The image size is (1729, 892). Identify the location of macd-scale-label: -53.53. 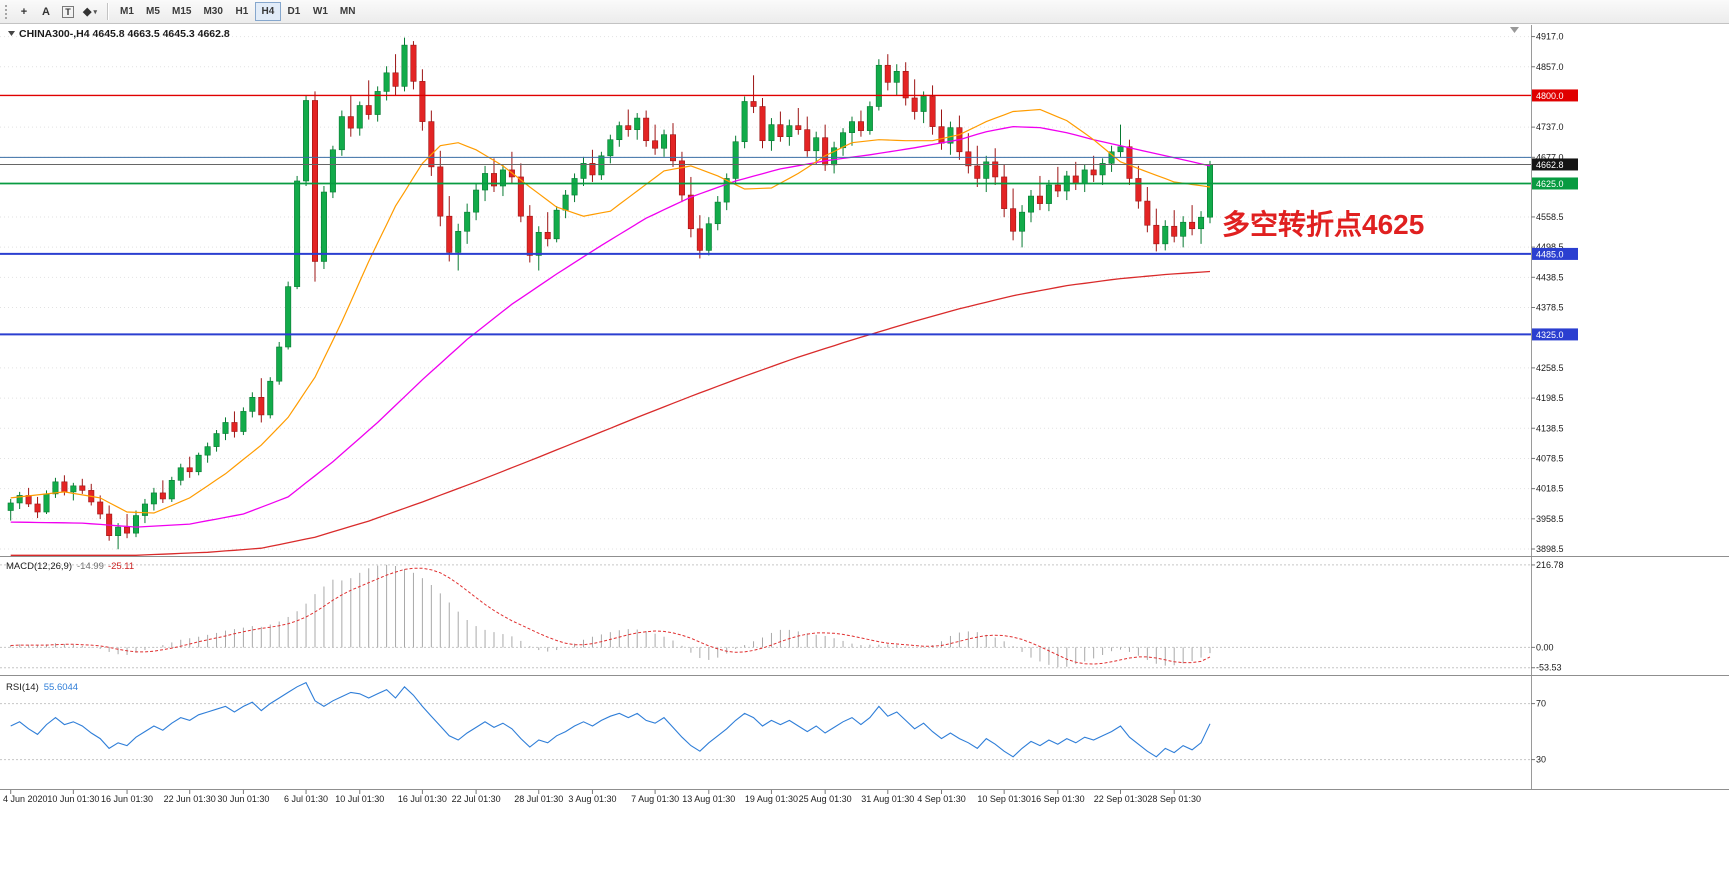
(1549, 668).